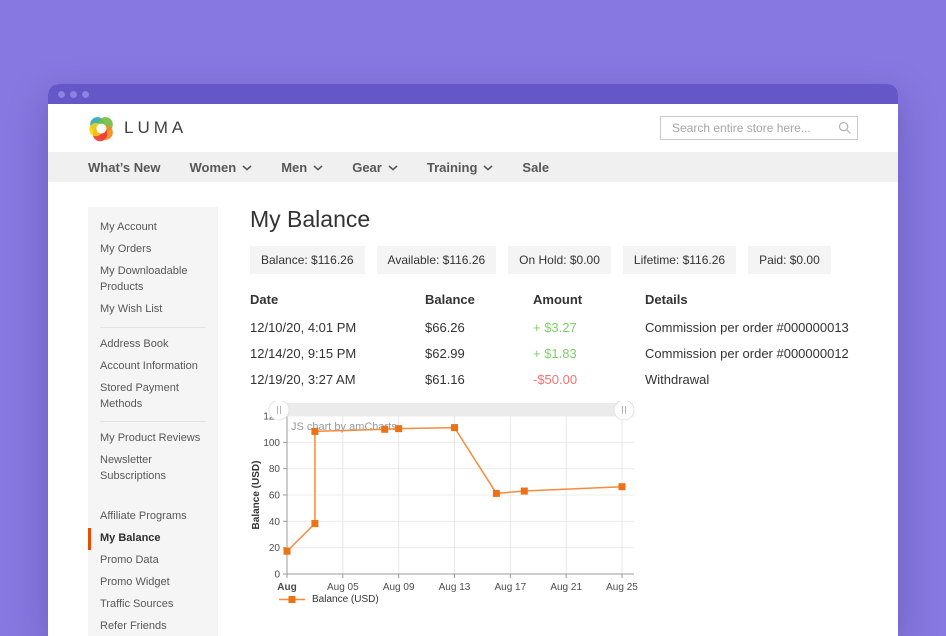 The height and width of the screenshot is (636, 946). What do you see at coordinates (450, 300) in the screenshot?
I see `column-header-balance: Balance` at bounding box center [450, 300].